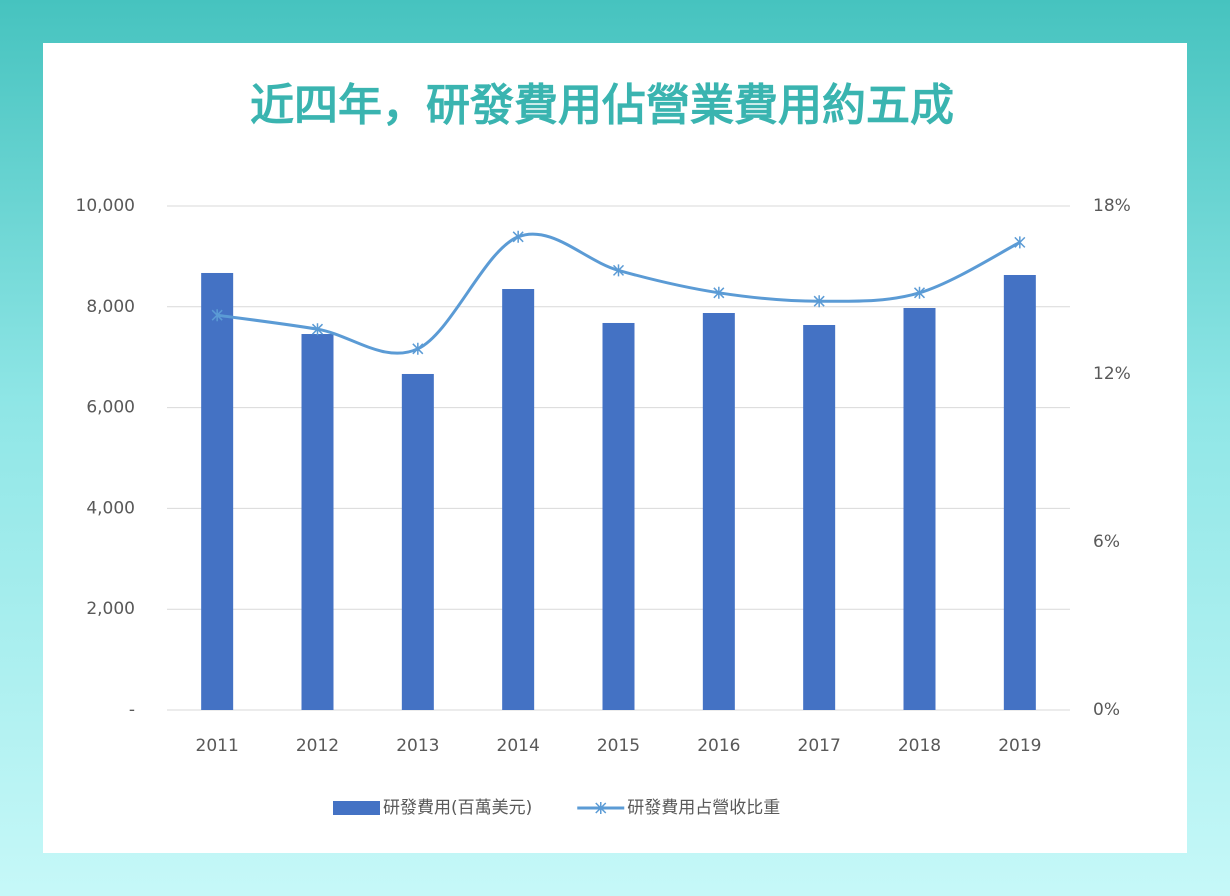 Image resolution: width=1230 pixels, height=896 pixels. What do you see at coordinates (217, 746) in the screenshot?
I see `x-tick-label: 2011` at bounding box center [217, 746].